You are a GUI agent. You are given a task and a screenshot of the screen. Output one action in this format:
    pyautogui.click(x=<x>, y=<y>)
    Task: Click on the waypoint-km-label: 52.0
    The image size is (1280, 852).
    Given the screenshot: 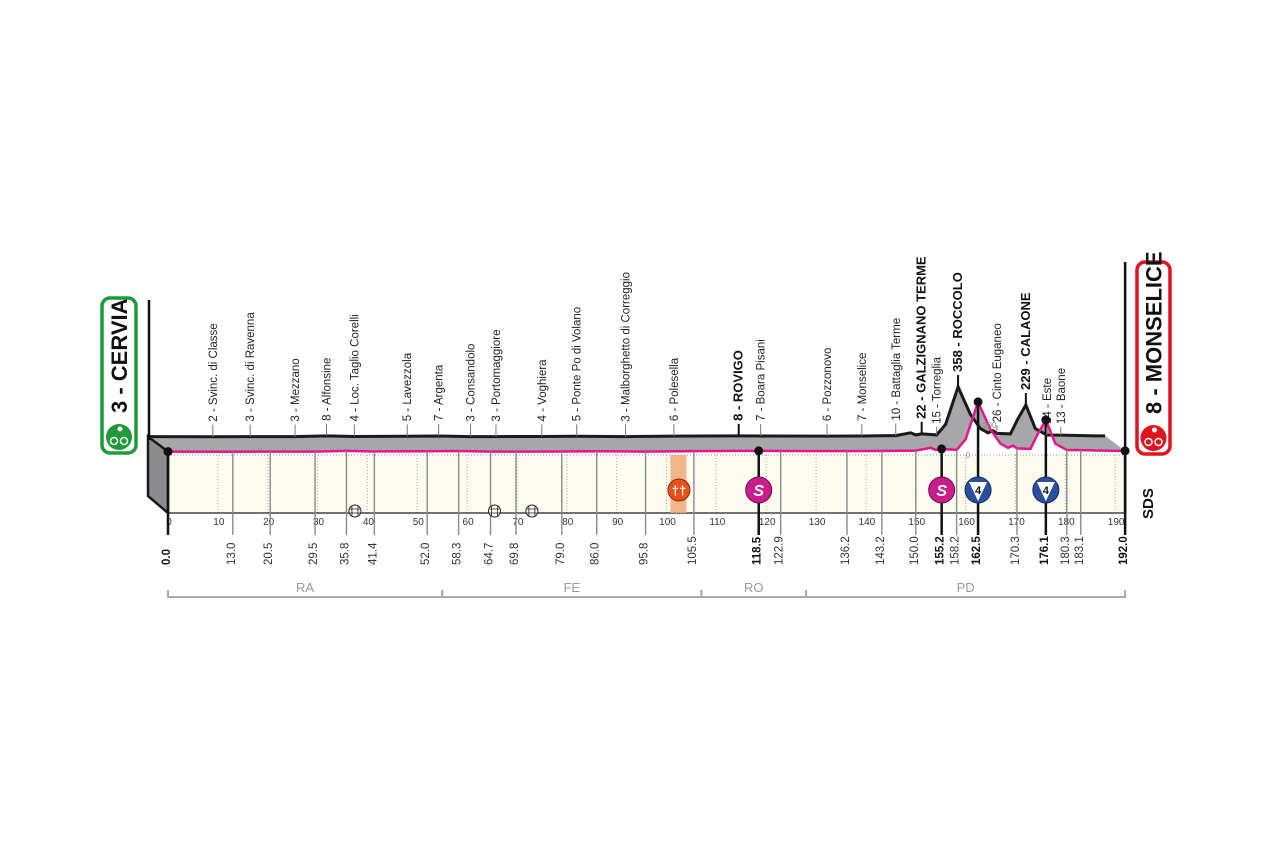 What is the action you would take?
    pyautogui.click(x=426, y=554)
    